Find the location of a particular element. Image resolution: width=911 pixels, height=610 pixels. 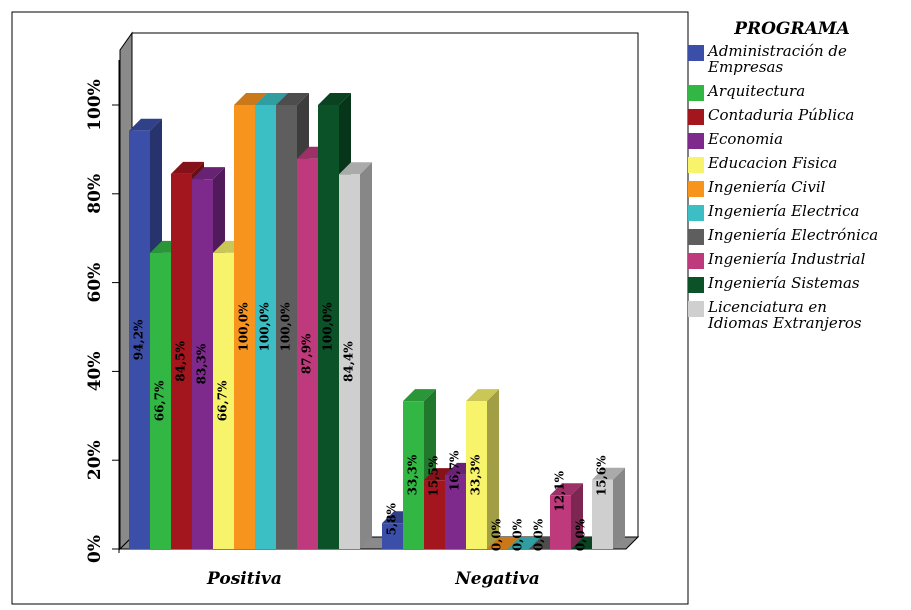

legend-item: Contaduria Pública is located at coordinates (771, 115).